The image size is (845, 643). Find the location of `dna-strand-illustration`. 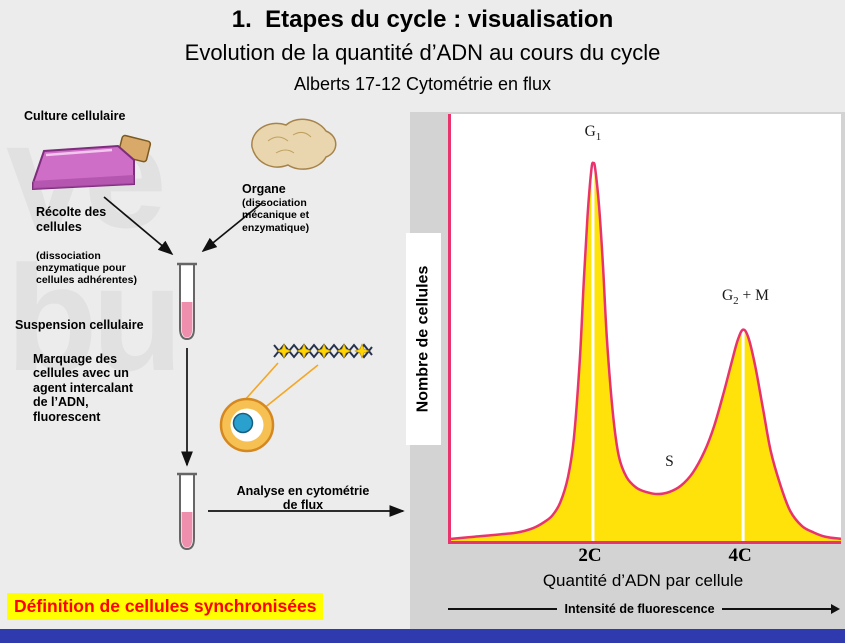

dna-strand-illustration is located at coordinates (323, 351).